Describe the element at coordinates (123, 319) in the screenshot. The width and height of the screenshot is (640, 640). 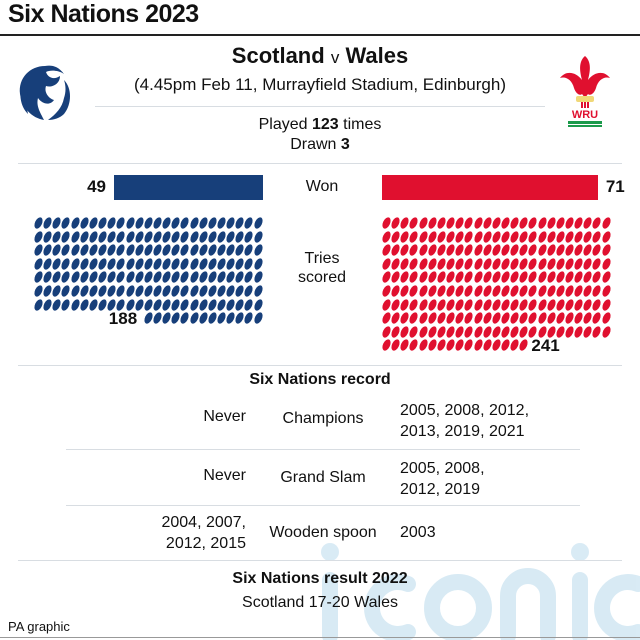
I see `scotland-tries-value: 188` at that location.